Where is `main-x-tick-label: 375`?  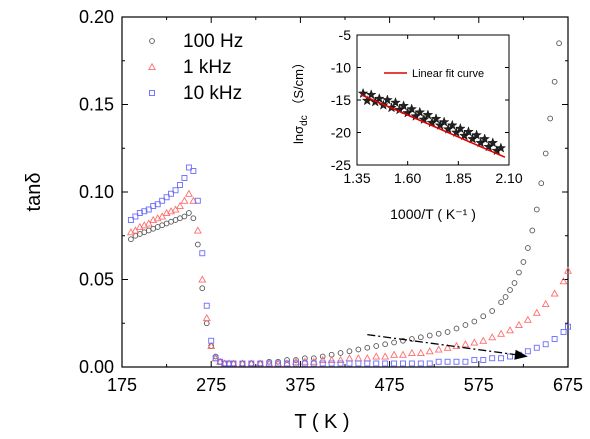 main-x-tick-label: 375 is located at coordinates (300, 385).